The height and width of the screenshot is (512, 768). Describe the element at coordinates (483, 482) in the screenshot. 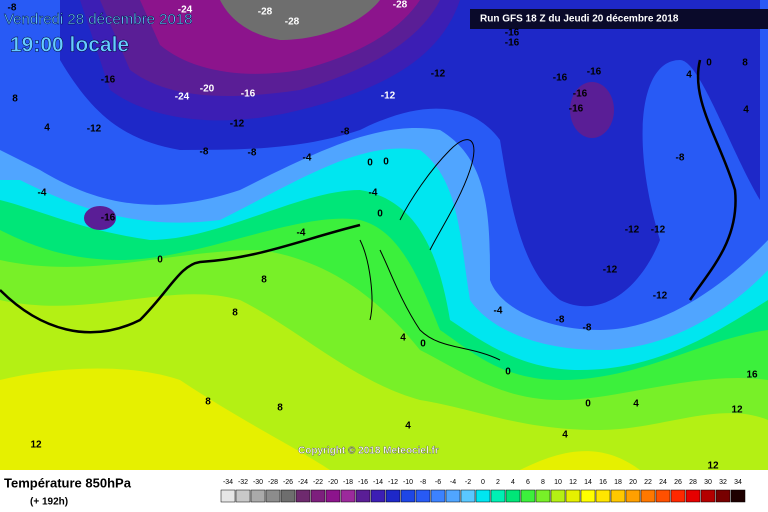

I see `legend-label: 0` at that location.